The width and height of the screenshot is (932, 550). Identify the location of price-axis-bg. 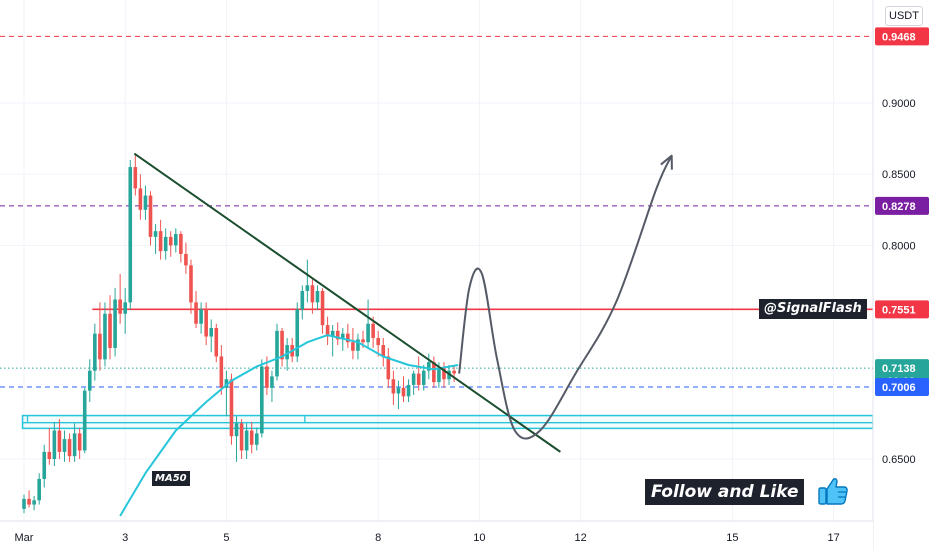
(902, 275).